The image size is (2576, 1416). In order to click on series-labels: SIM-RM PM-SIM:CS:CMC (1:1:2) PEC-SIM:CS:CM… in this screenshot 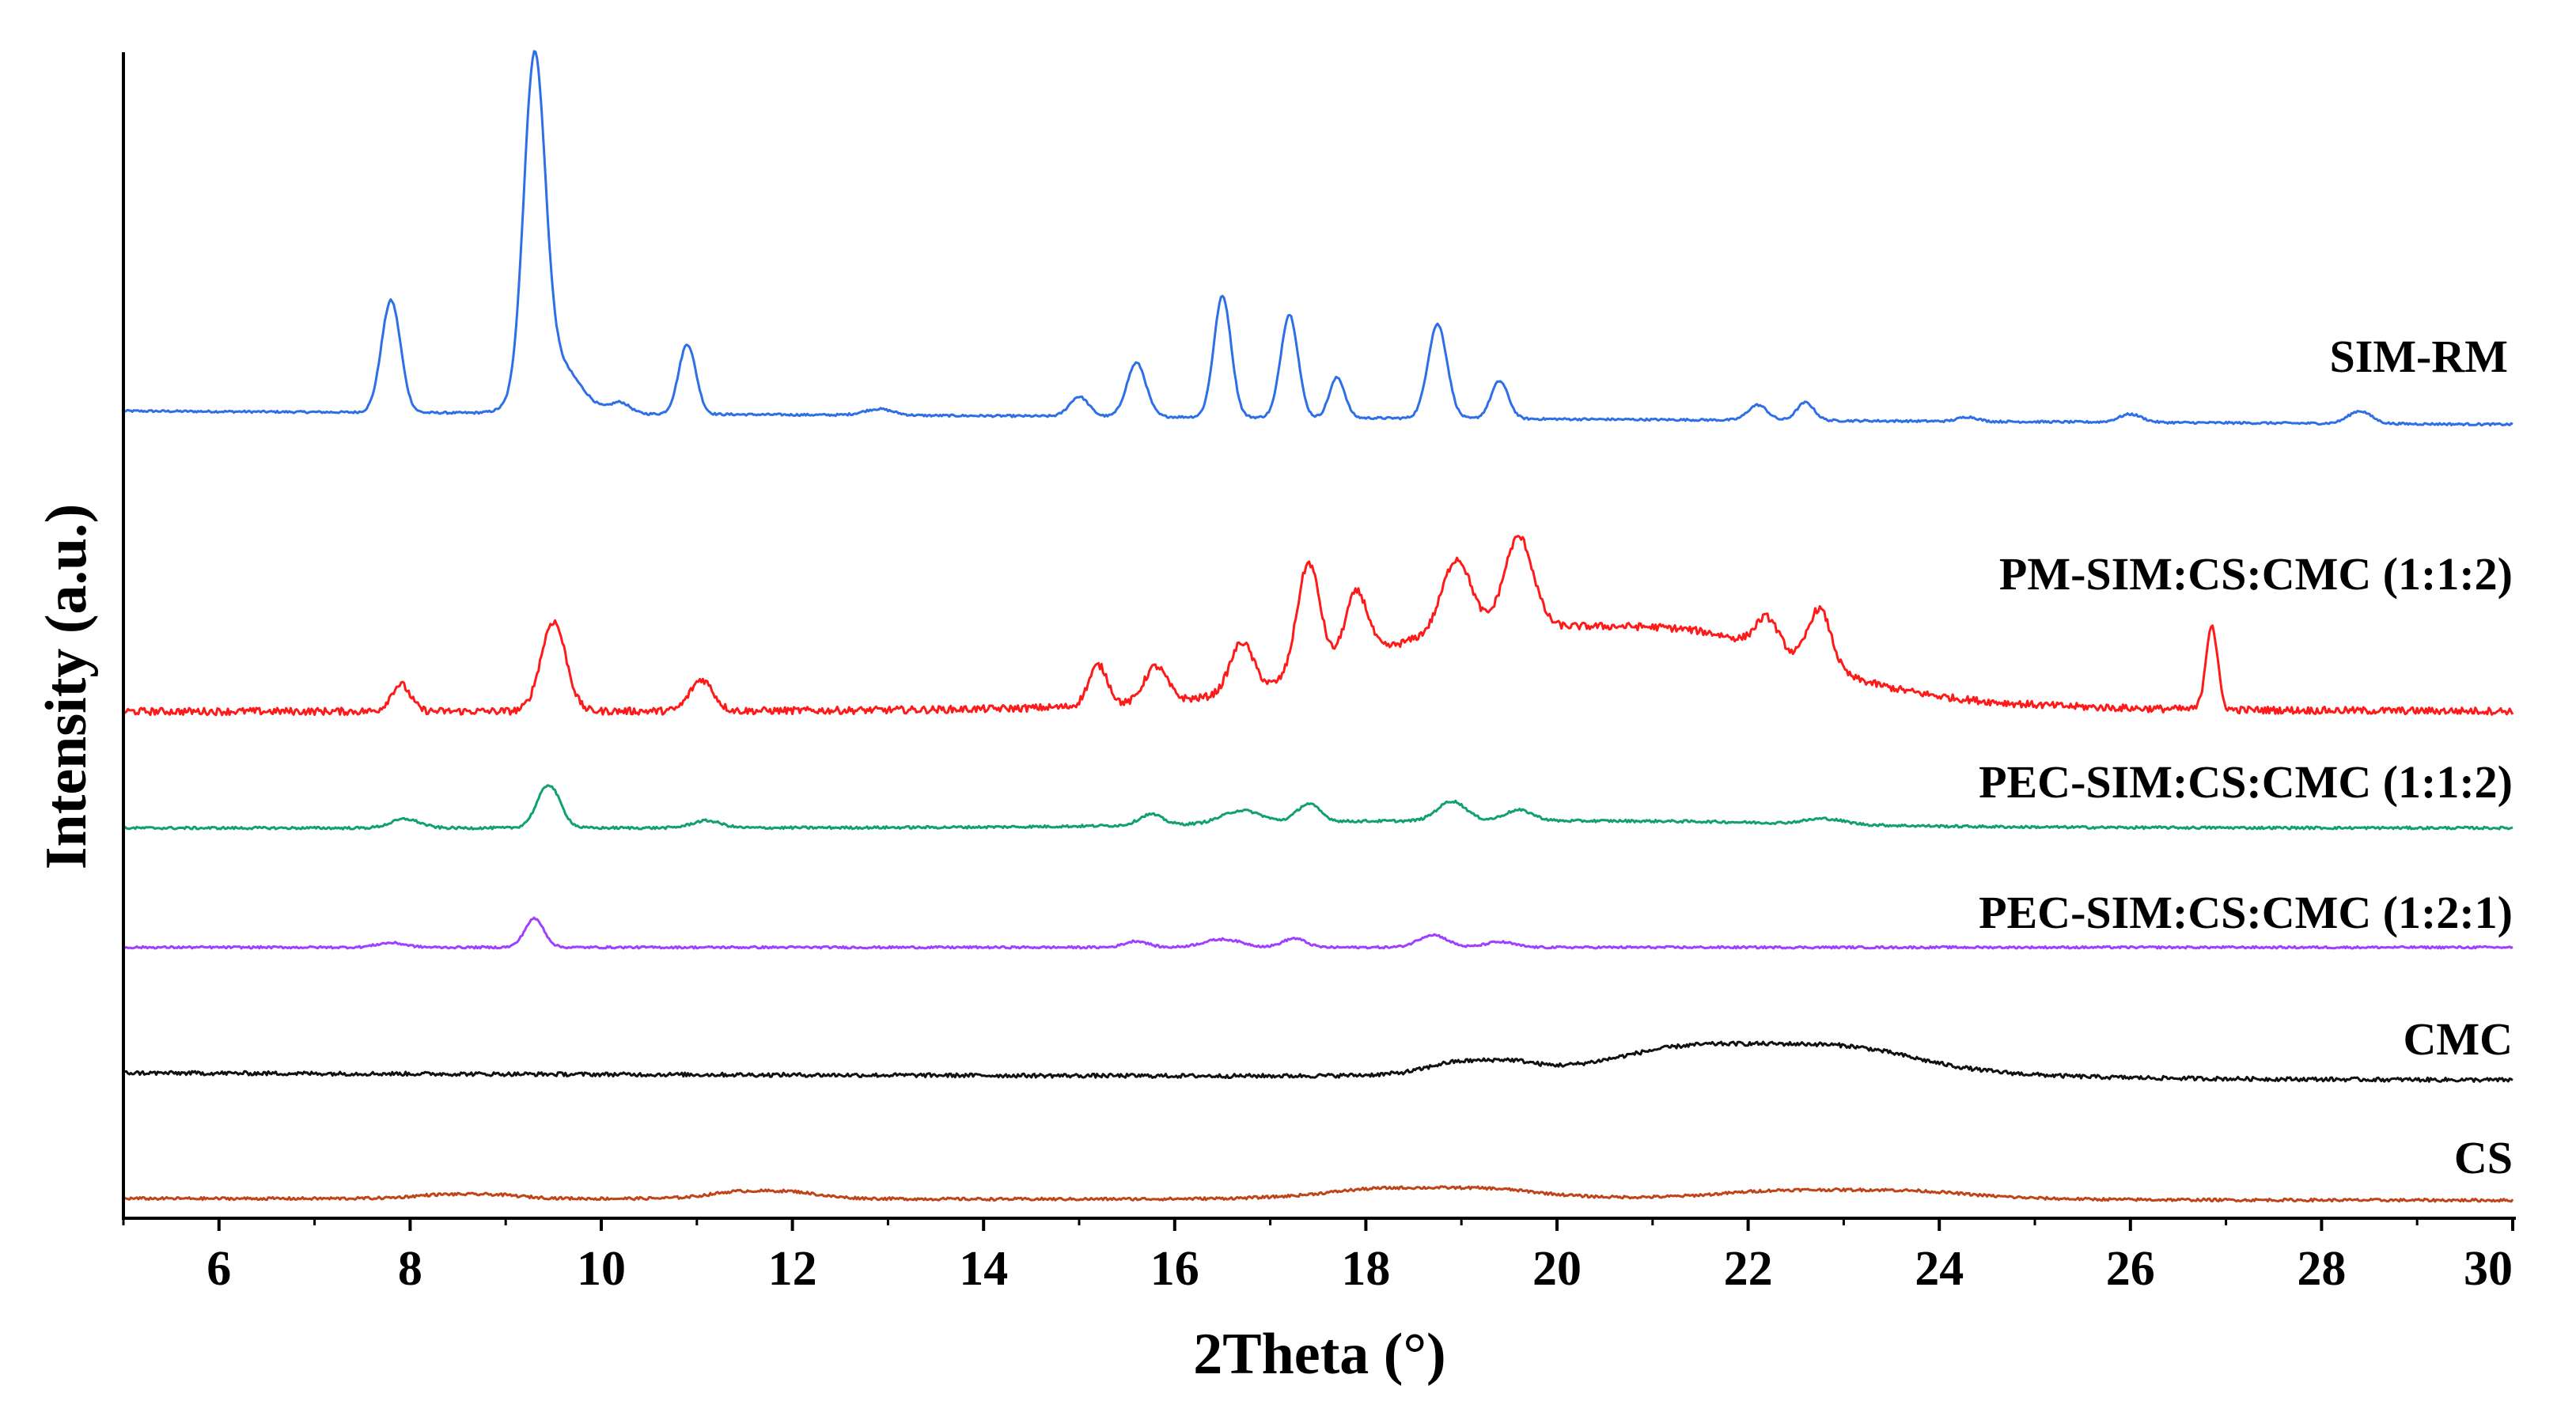, I will do `click(2246, 757)`.